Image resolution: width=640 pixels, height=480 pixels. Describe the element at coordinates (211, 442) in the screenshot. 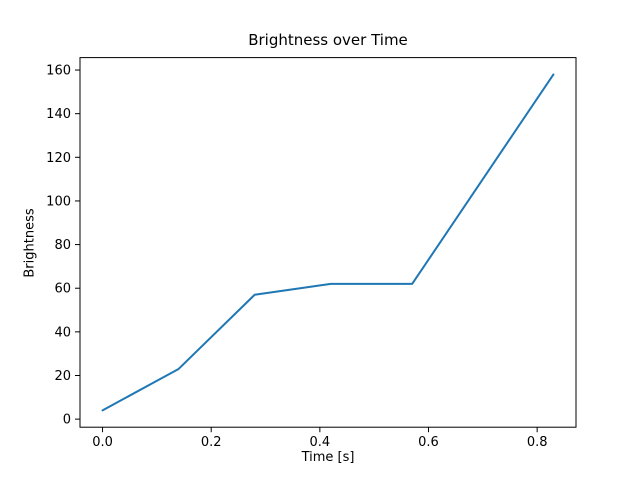

I see `x-tick-label: 0.2` at that location.